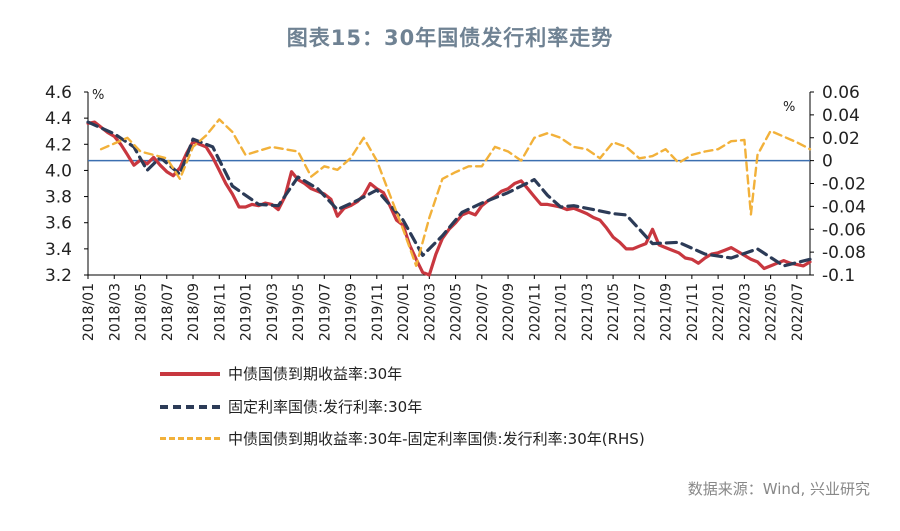 This screenshot has height=531, width=900. What do you see at coordinates (693, 312) in the screenshot?
I see `x-tick-label: 2021/11` at bounding box center [693, 312].